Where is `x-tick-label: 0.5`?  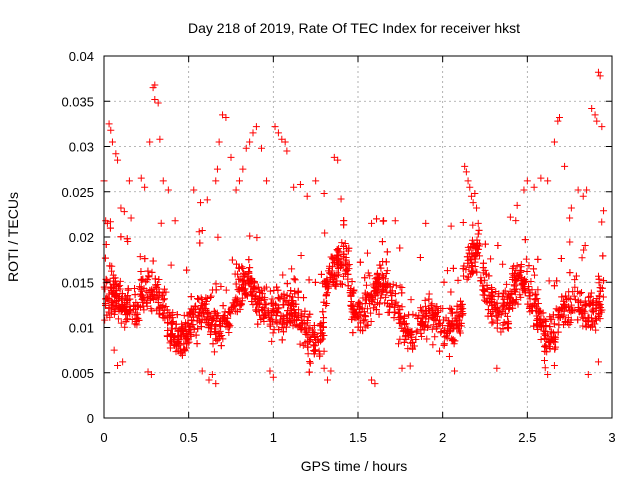
x-tick-label: 0.5 is located at coordinates (189, 437).